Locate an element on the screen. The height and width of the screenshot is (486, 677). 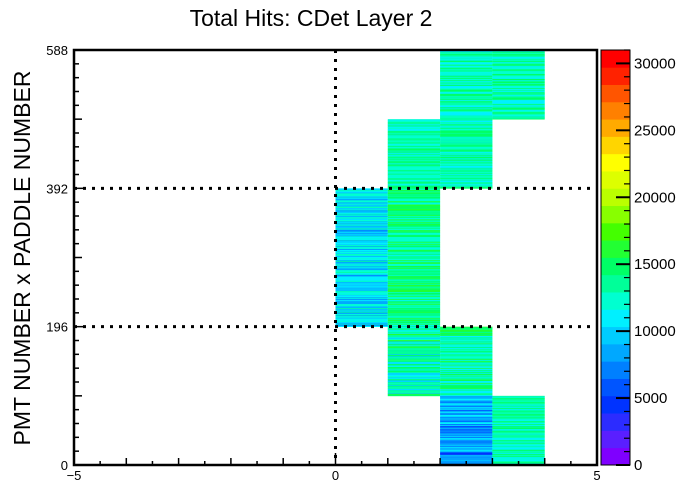
colorbar-tick-label: 20000 is located at coordinates (655, 197).